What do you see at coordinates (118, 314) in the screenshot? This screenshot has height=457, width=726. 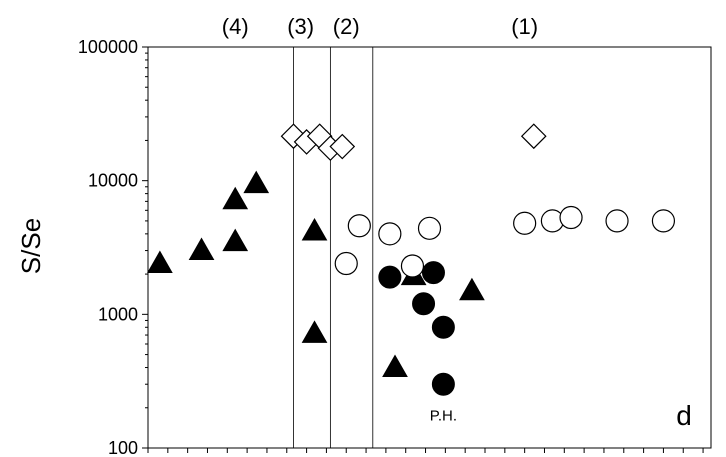 I see `y-tick-label: 1000` at bounding box center [118, 314].